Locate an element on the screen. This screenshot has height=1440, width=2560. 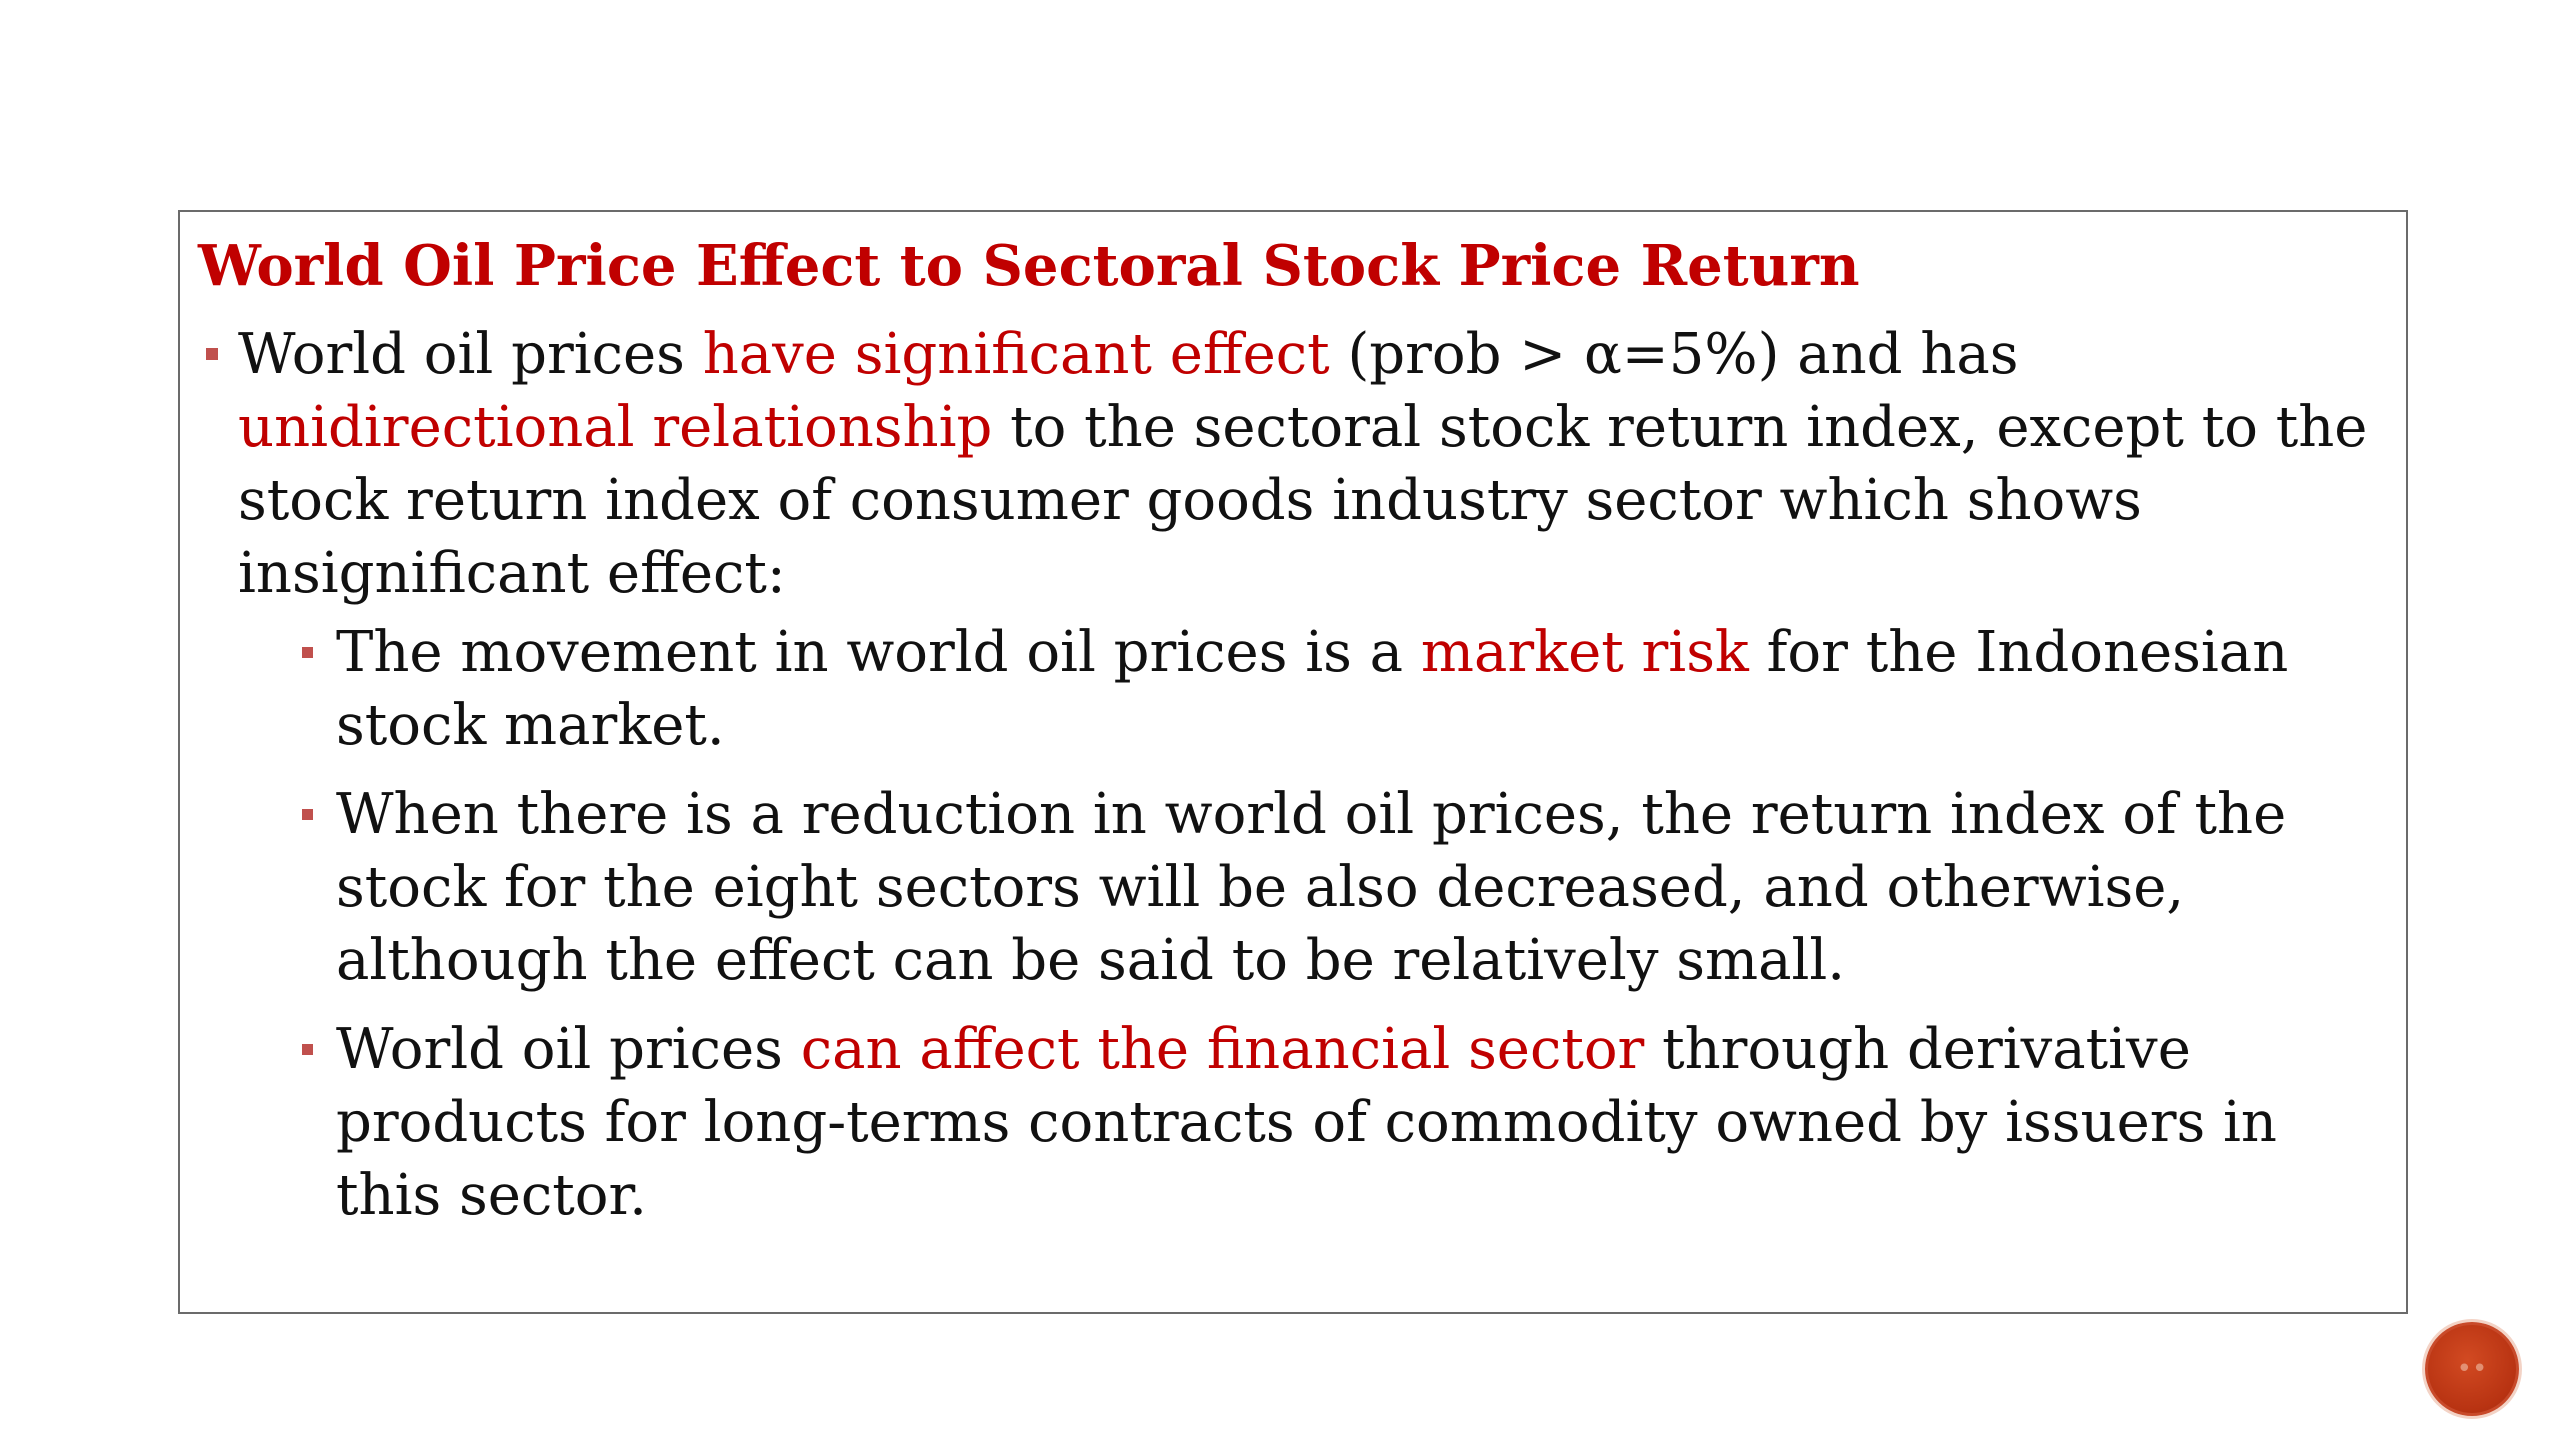
sub-bullet-3-highlight: can affect the financial sector is located at coordinates (1222, 1049).